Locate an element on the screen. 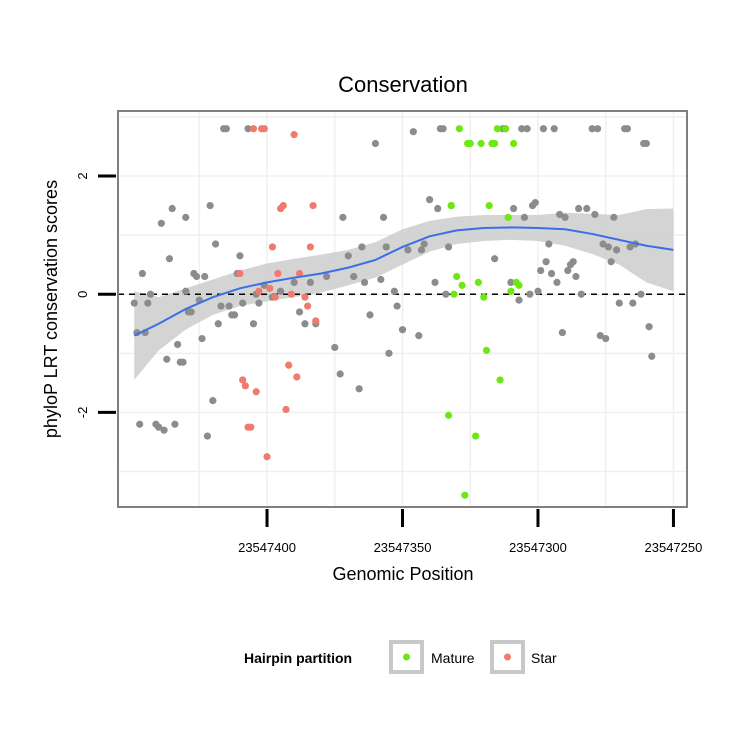  y-tick-label: 2 is located at coordinates (82, 175).